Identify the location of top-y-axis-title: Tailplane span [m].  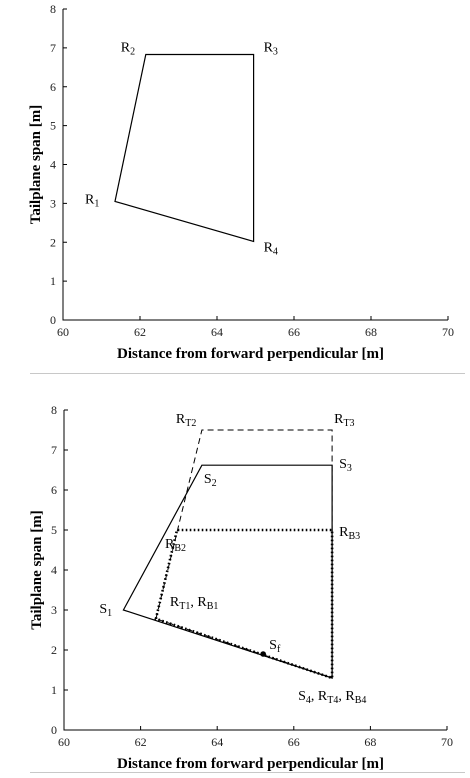
(36, 164).